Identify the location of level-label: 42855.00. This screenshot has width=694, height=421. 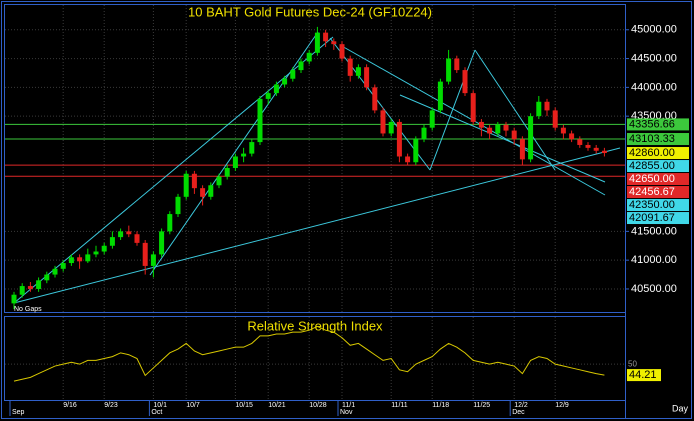
(652, 166).